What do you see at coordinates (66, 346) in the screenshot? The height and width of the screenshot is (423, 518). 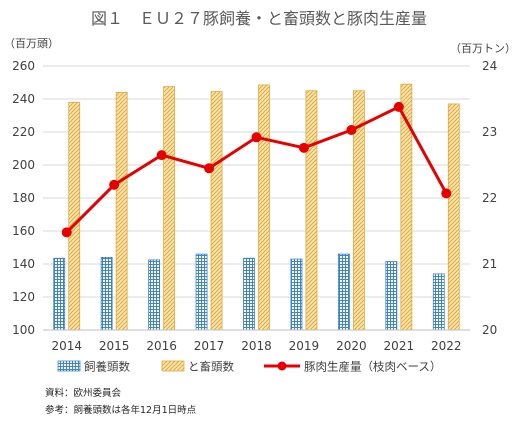 I see `x-tick-label: 2014` at bounding box center [66, 346].